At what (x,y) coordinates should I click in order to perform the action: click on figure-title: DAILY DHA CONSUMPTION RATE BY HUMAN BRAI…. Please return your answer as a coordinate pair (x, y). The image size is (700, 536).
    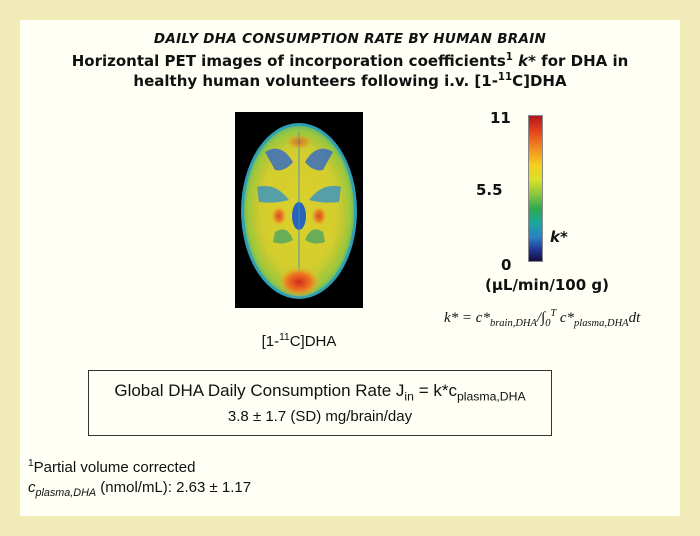
    Looking at the image, I should click on (350, 39).